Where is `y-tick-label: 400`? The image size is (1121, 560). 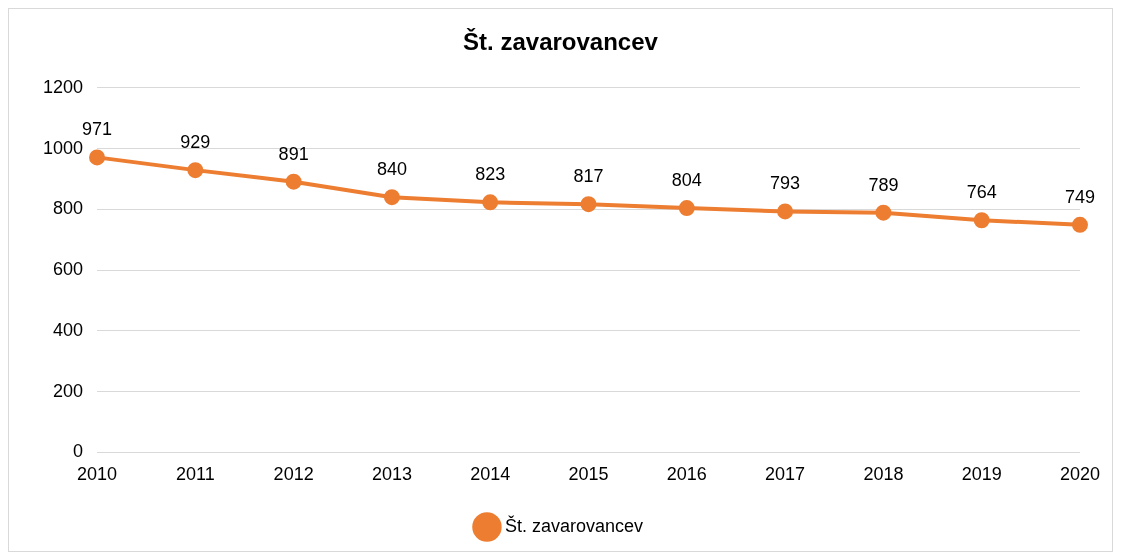
y-tick-label: 400 is located at coordinates (68, 329).